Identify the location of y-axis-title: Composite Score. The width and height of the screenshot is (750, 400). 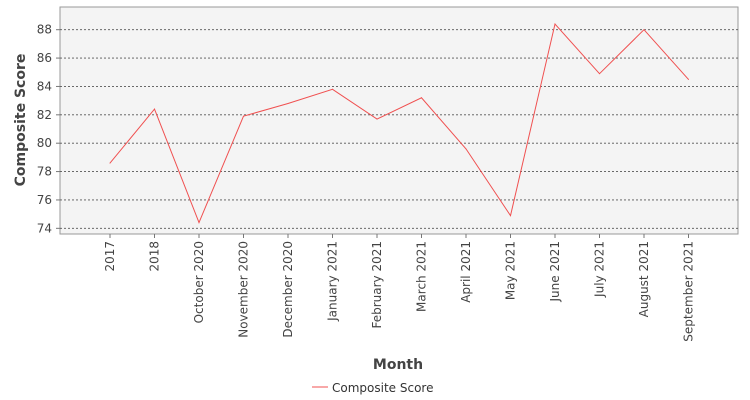
(21, 120).